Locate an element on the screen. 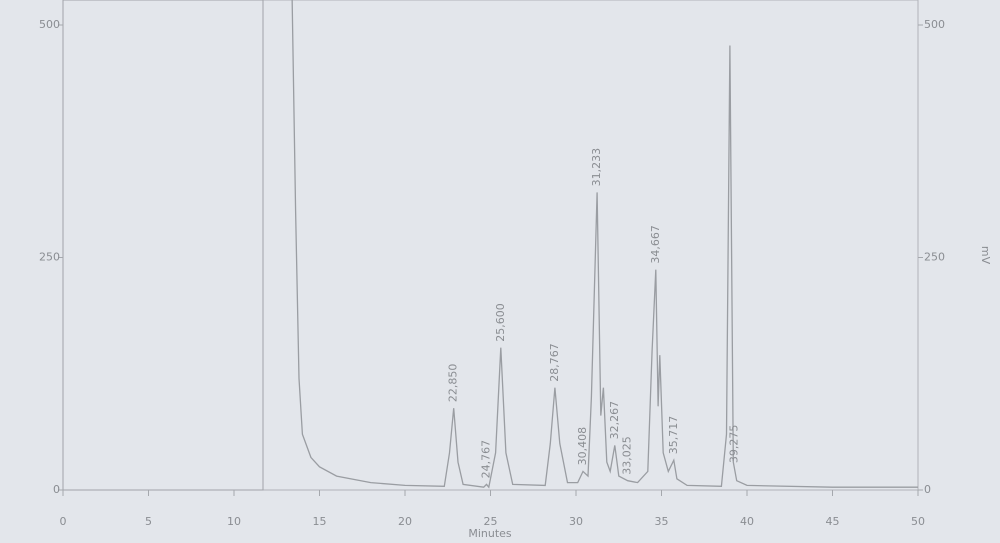 Image resolution: width=1000 pixels, height=543 pixels. peak-label: 35,717 is located at coordinates (673, 435).